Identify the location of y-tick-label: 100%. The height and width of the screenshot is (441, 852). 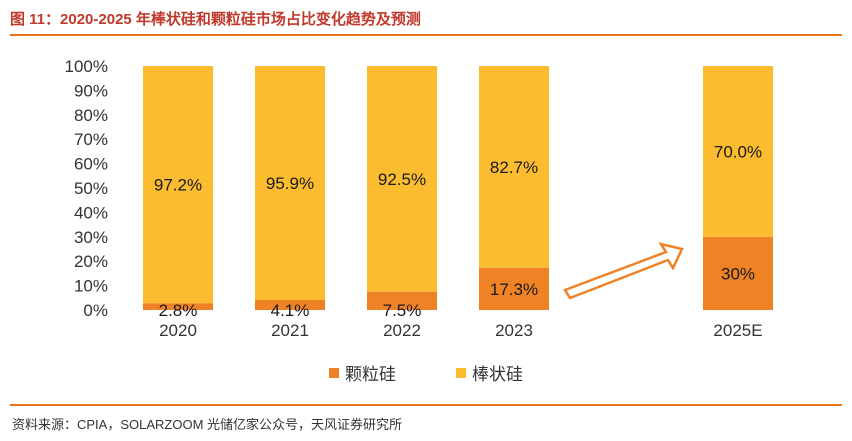
(86, 66).